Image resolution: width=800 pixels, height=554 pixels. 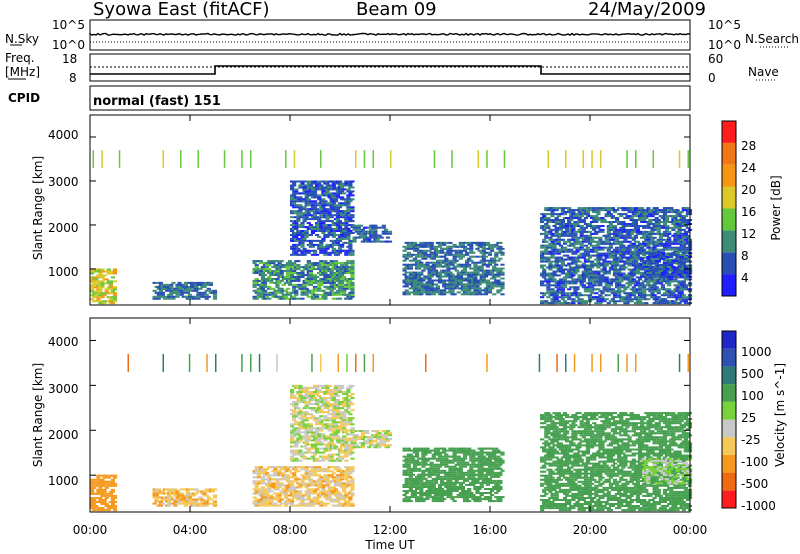 What do you see at coordinates (752, 374) in the screenshot?
I see `velocity-cbar-tick-500: 500` at bounding box center [752, 374].